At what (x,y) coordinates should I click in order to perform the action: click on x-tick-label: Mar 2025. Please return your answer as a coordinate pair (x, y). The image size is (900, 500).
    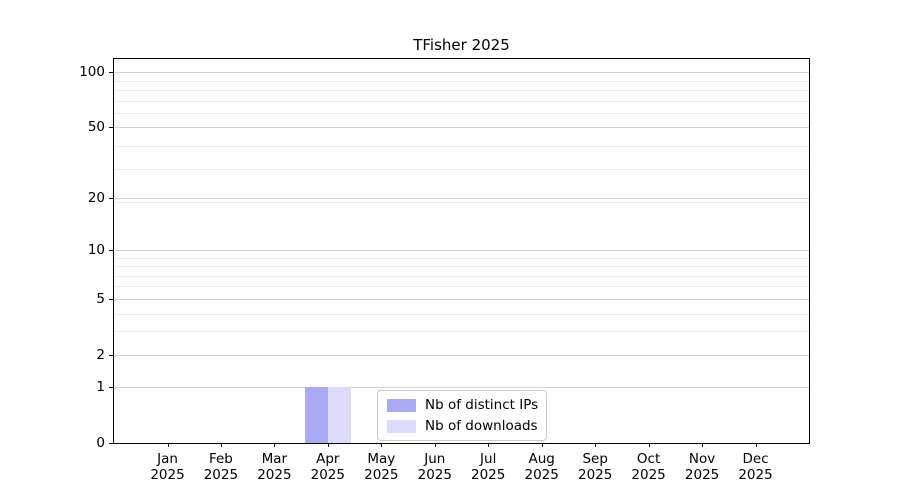
    Looking at the image, I should click on (274, 467).